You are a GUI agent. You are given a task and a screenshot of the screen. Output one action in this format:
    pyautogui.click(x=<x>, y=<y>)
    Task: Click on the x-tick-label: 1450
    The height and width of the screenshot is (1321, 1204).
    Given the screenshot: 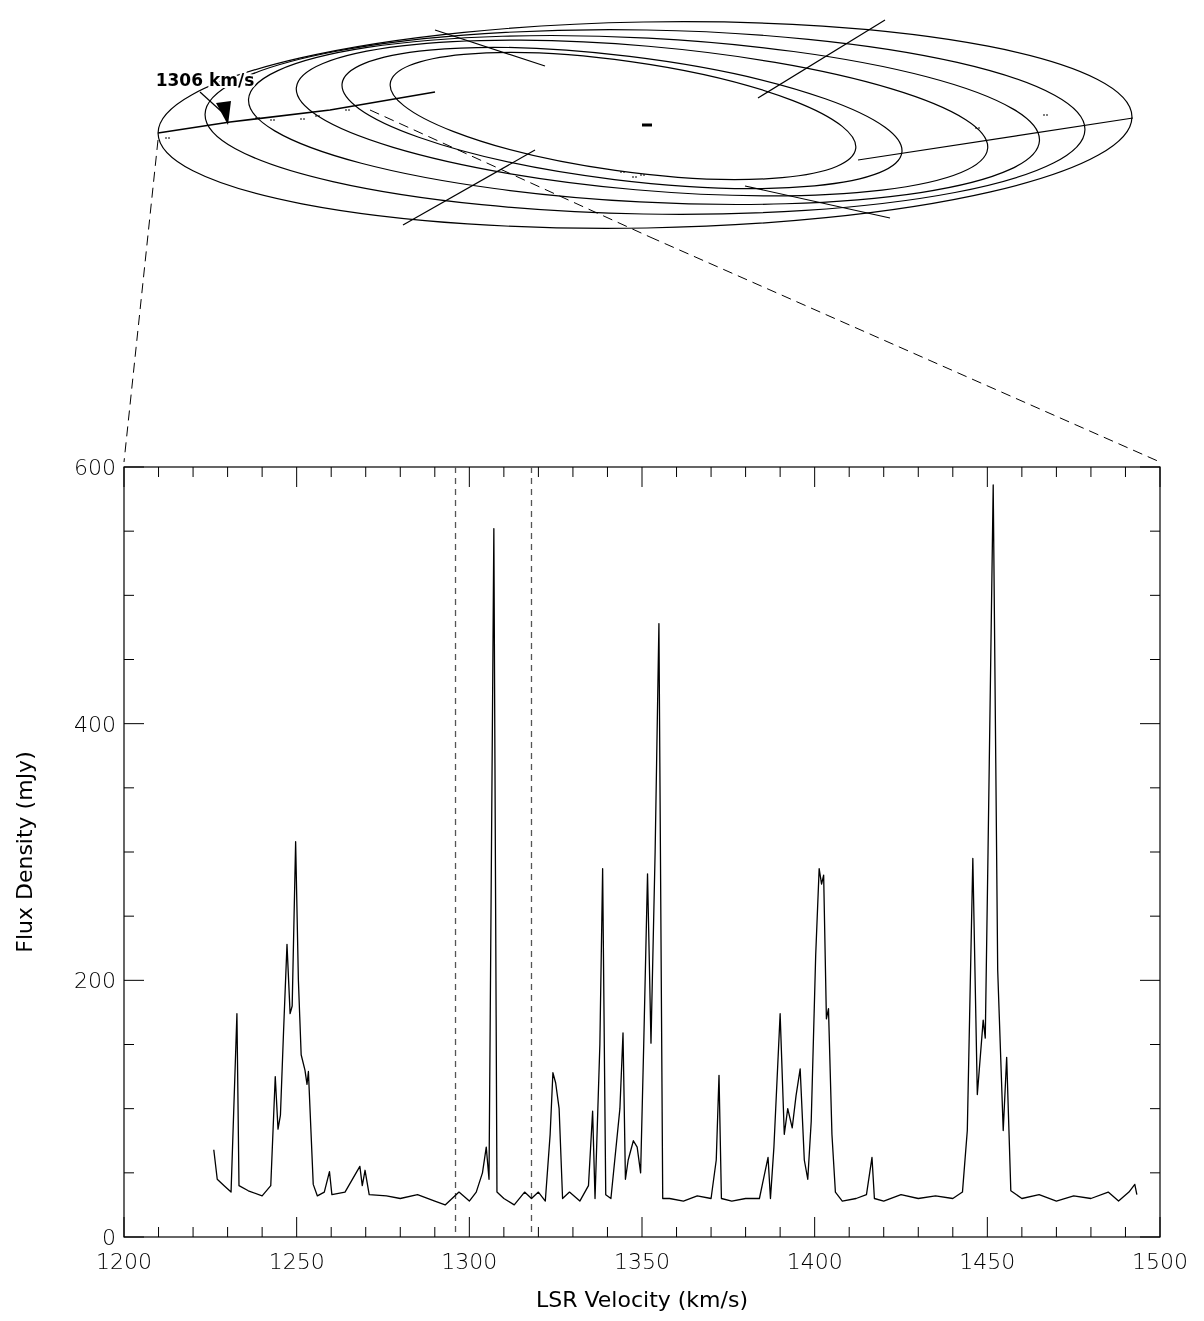 What is the action you would take?
    pyautogui.click(x=987, y=1261)
    